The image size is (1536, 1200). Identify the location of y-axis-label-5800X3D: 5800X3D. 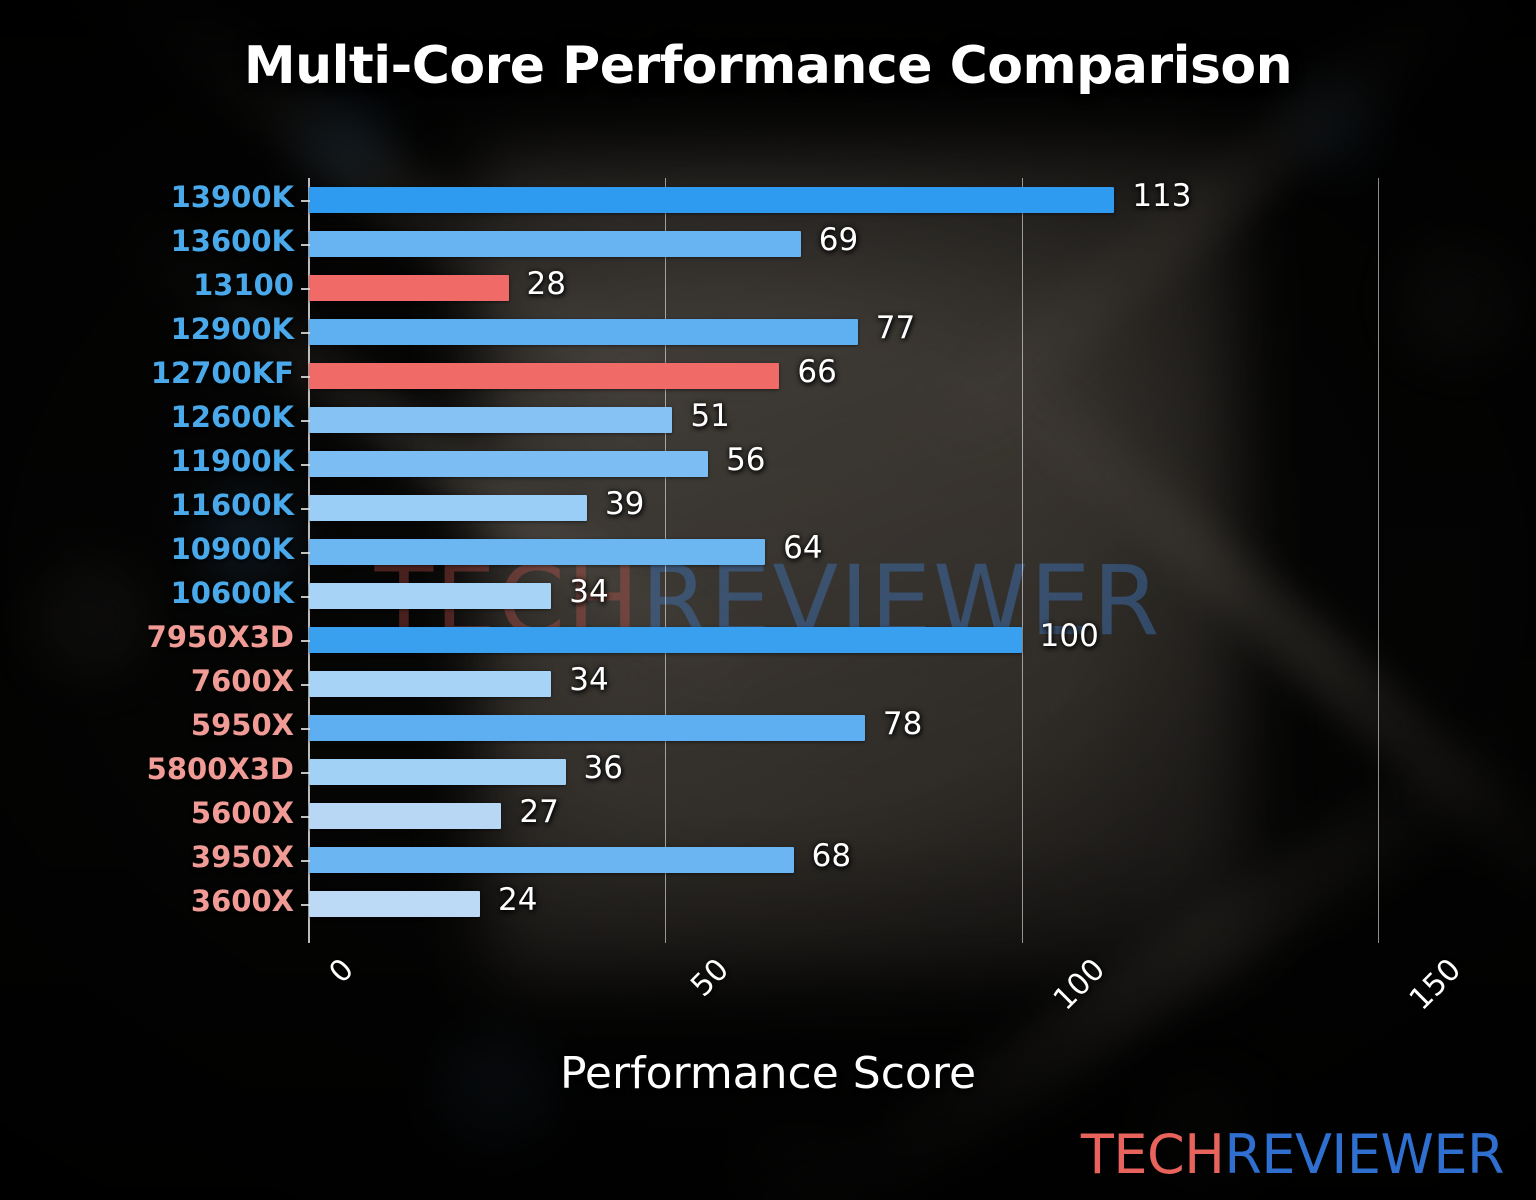
(220, 769).